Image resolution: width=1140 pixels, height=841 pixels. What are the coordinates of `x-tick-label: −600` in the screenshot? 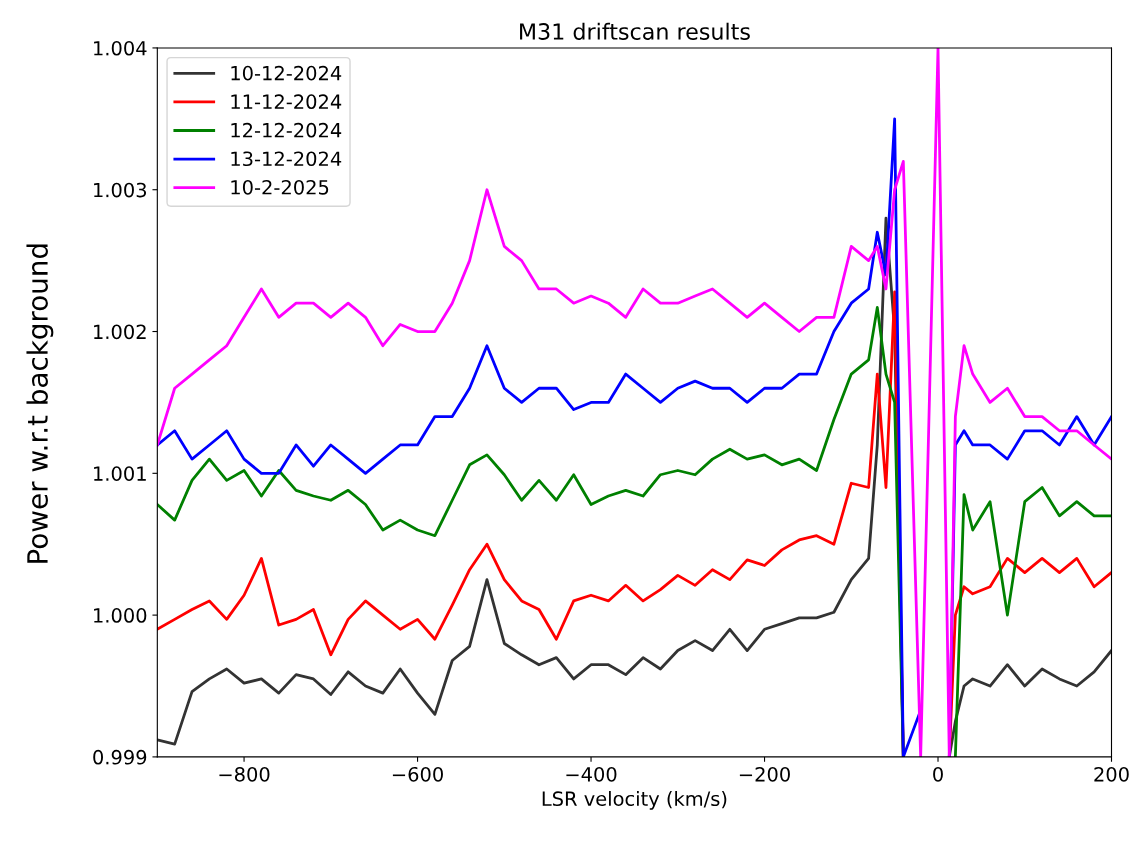 It's located at (417, 774).